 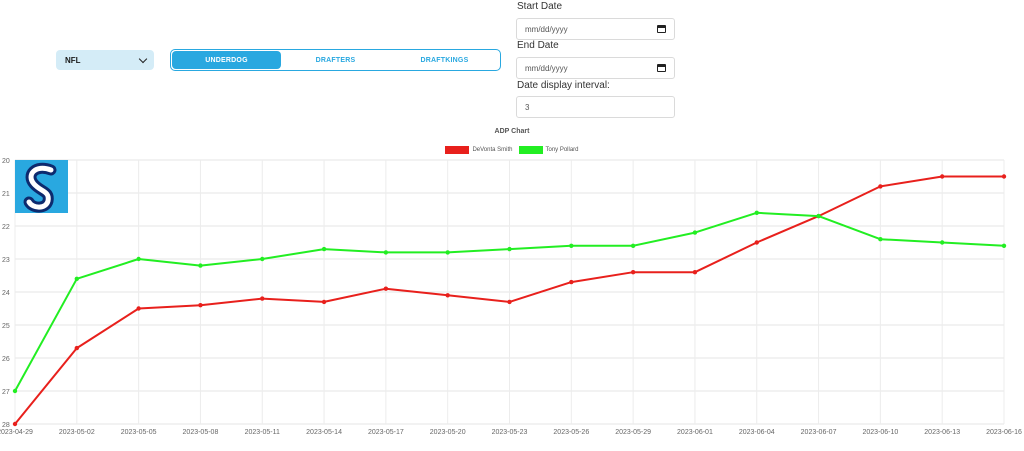 I want to click on y-tick-label: 20, so click(x=6, y=161).